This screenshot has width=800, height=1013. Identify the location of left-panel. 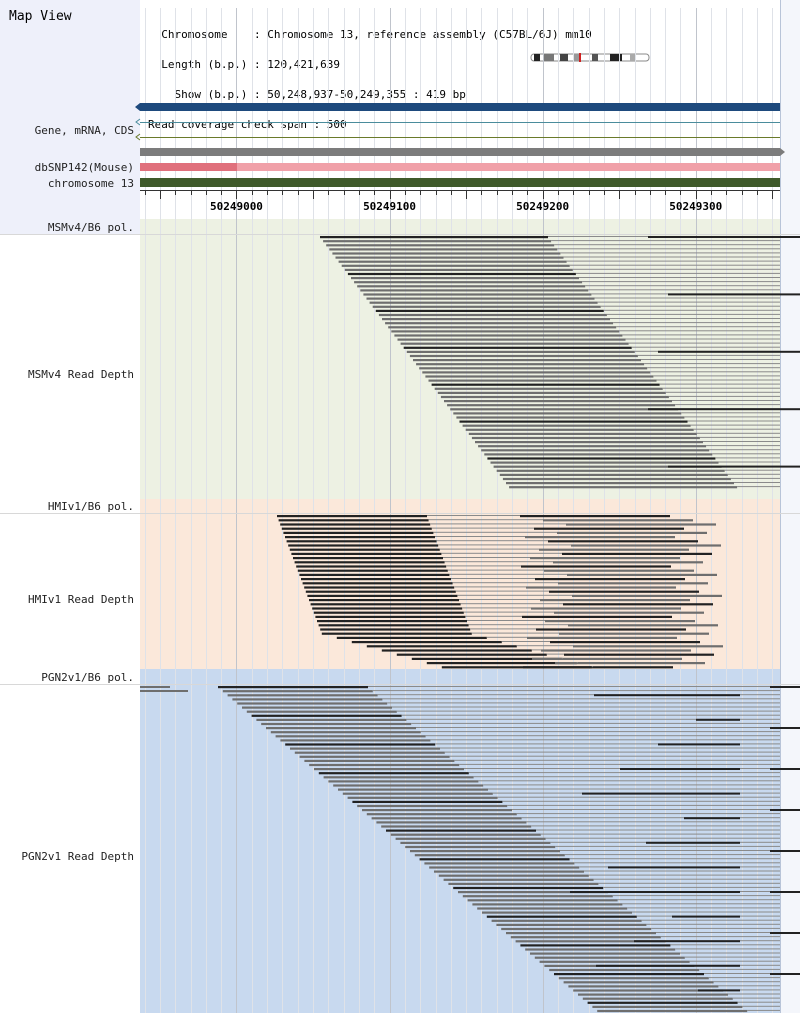
(70, 117).